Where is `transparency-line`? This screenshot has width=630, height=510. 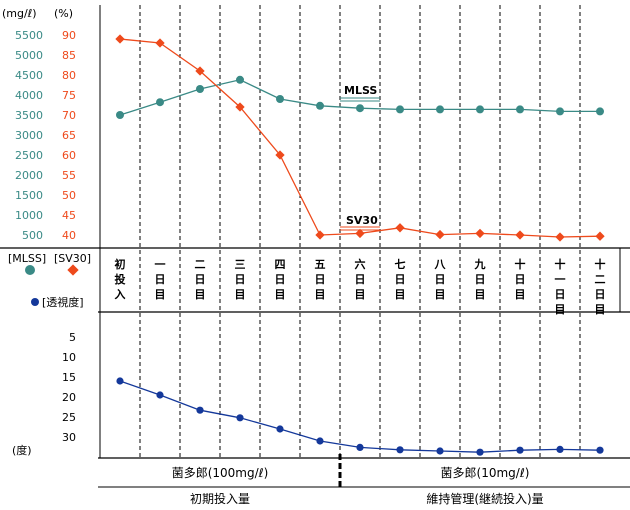 transparency-line is located at coordinates (360, 416).